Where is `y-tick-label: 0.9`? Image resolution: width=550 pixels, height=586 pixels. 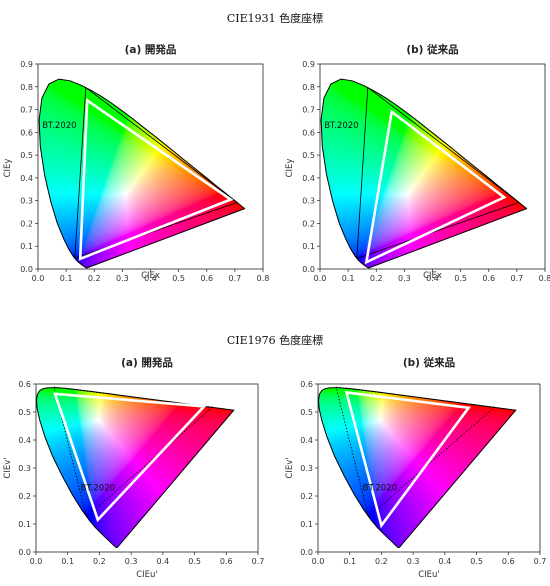 y-tick-label: 0.9 is located at coordinates (26, 64).